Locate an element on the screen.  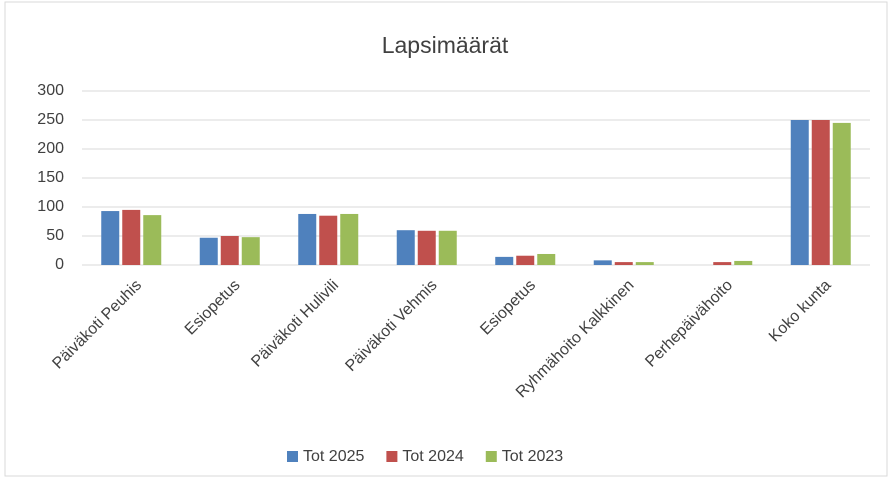
legend: Tot 2025 Tot 2024 Tot 2023 is located at coordinates (425, 456).